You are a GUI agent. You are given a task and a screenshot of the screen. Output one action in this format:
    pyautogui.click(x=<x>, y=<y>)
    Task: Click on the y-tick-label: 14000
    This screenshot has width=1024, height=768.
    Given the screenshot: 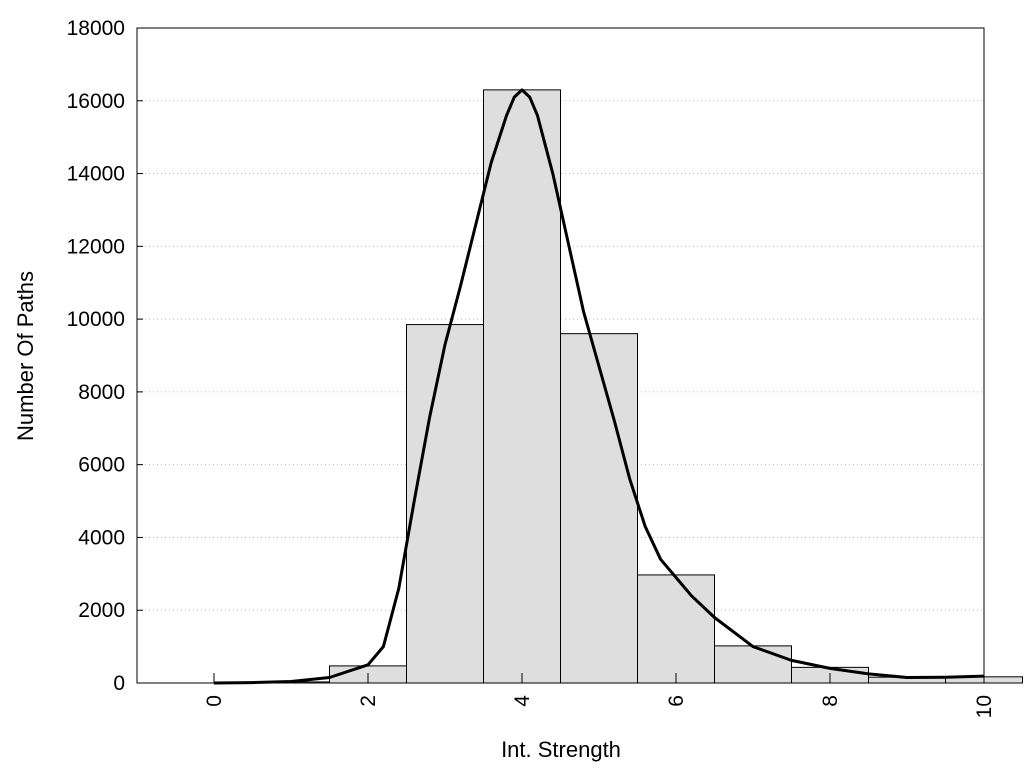 What is the action you would take?
    pyautogui.click(x=96, y=174)
    